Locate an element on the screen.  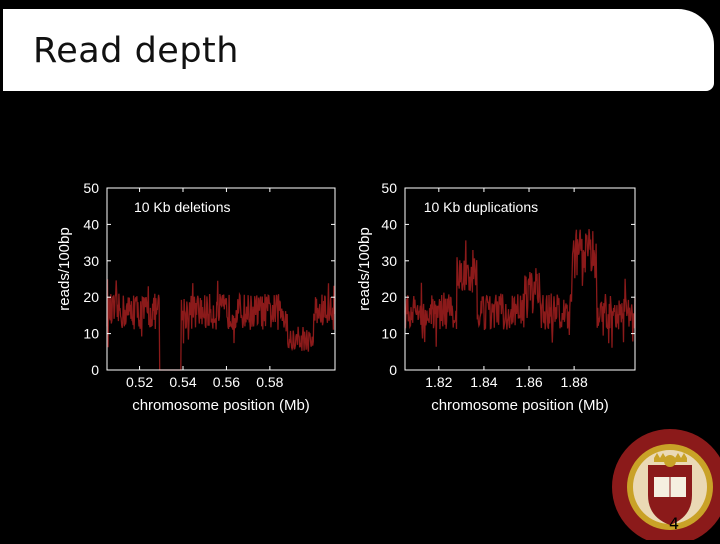
x-tick-label: 1.84 is located at coordinates (483, 382).